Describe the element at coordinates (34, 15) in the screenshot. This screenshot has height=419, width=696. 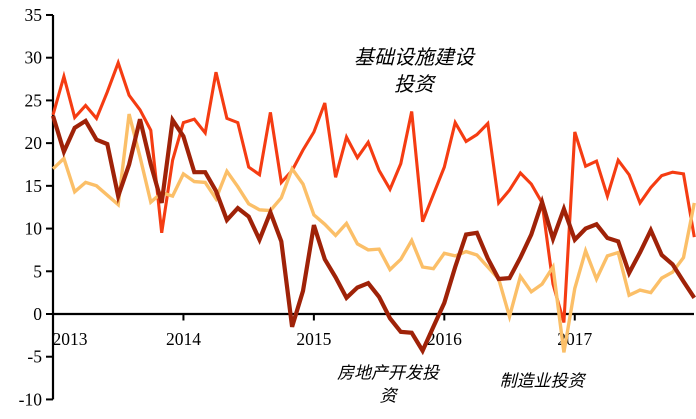
I see `y-tick-label: 35` at that location.